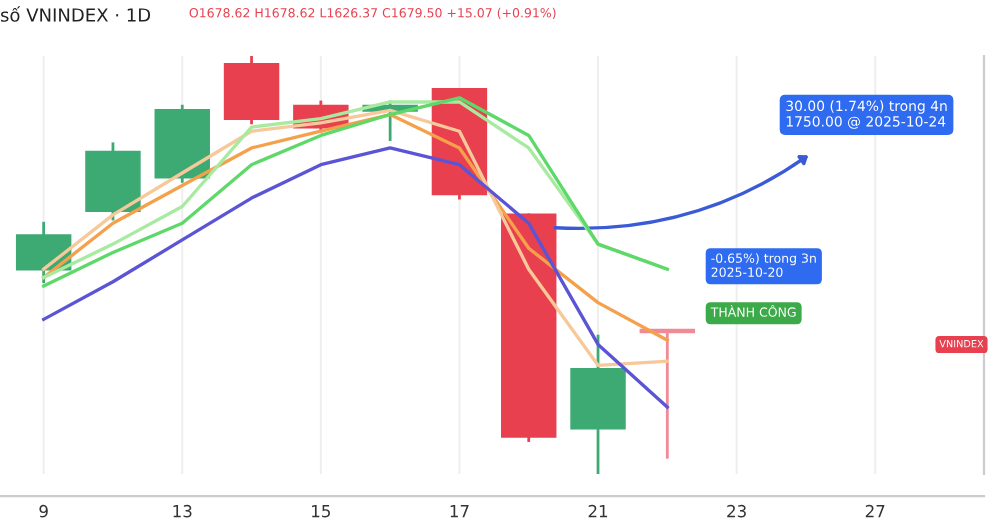 Image resolution: width=994 pixels, height=522 pixels. I want to click on x-tick-label: 23, so click(736, 511).